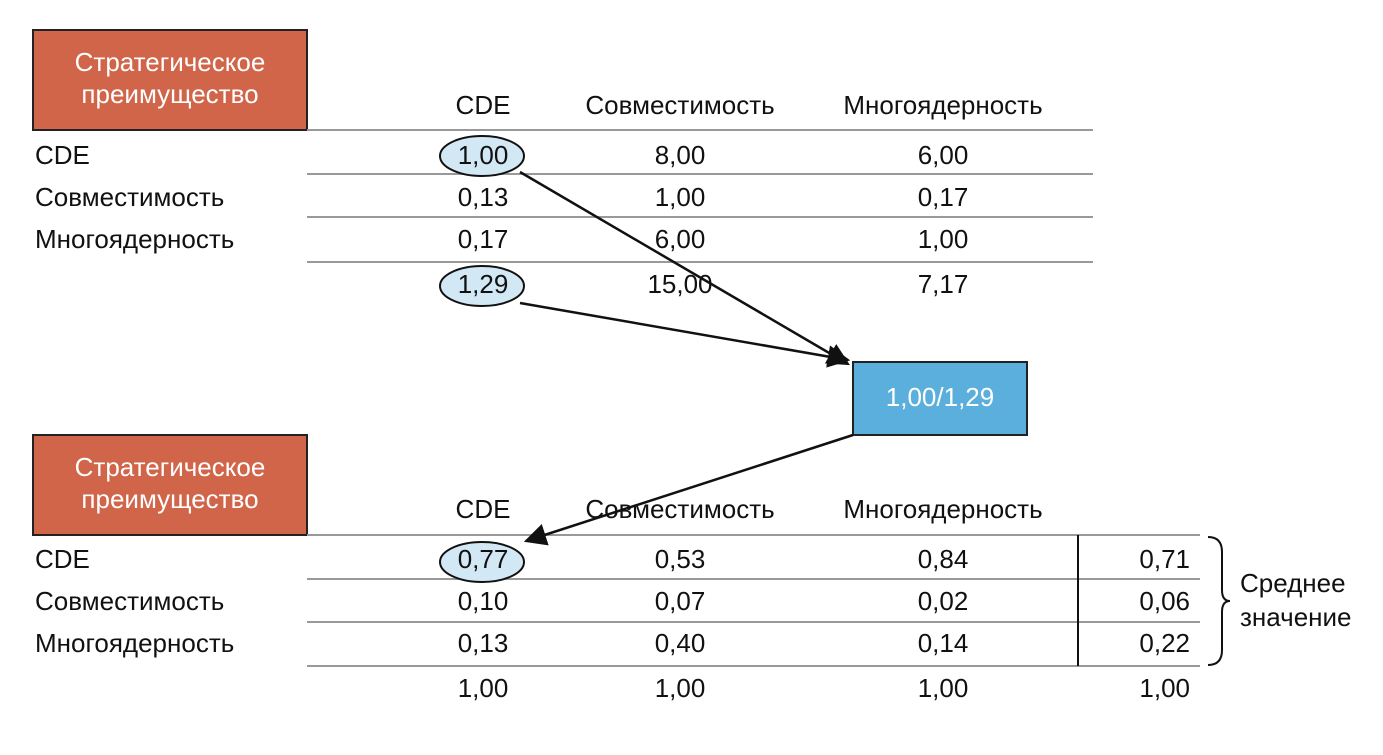  Describe the element at coordinates (680, 643) in the screenshot. I see `cell: 0,40` at that location.